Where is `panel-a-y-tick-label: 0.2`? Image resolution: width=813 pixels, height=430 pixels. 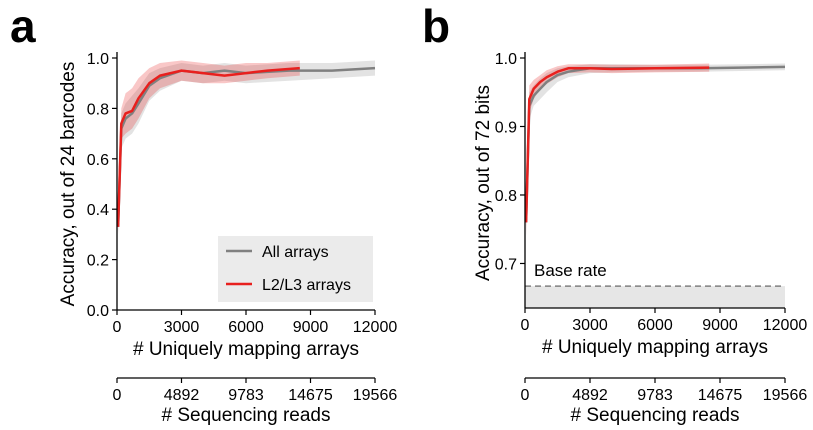
panel-a-y-tick-label: 0.2 is located at coordinates (98, 261).